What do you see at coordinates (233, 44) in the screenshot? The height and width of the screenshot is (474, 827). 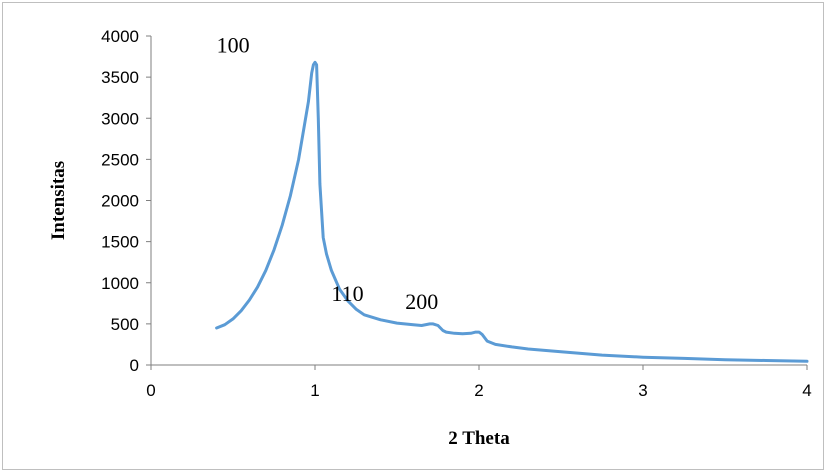 I see `peak-annotation: 100` at bounding box center [233, 44].